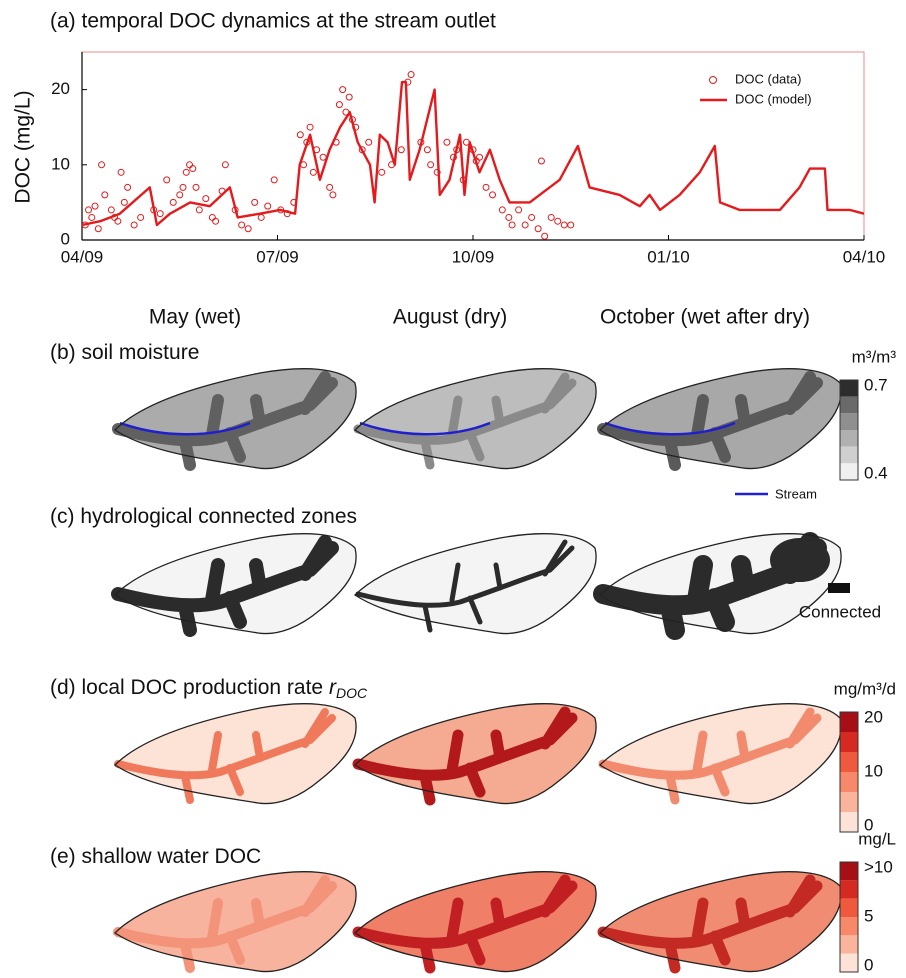 The width and height of the screenshot is (906, 978). I want to click on panel-title-text: (c) hydrological connected zones, so click(203, 516).